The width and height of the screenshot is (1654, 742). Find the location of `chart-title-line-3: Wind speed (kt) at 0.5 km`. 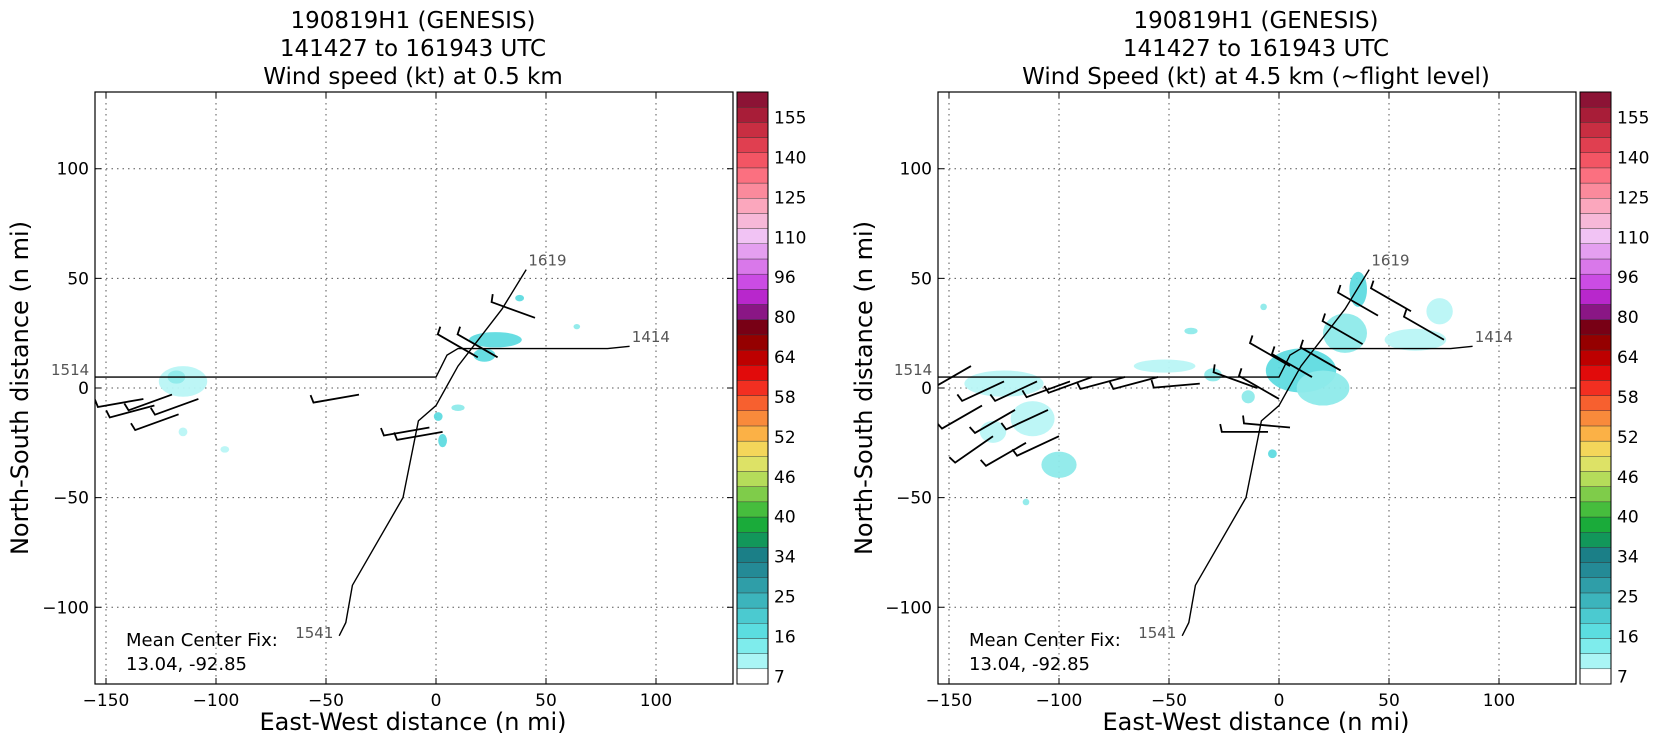

chart-title-line-3: Wind speed (kt) at 0.5 km is located at coordinates (413, 77).